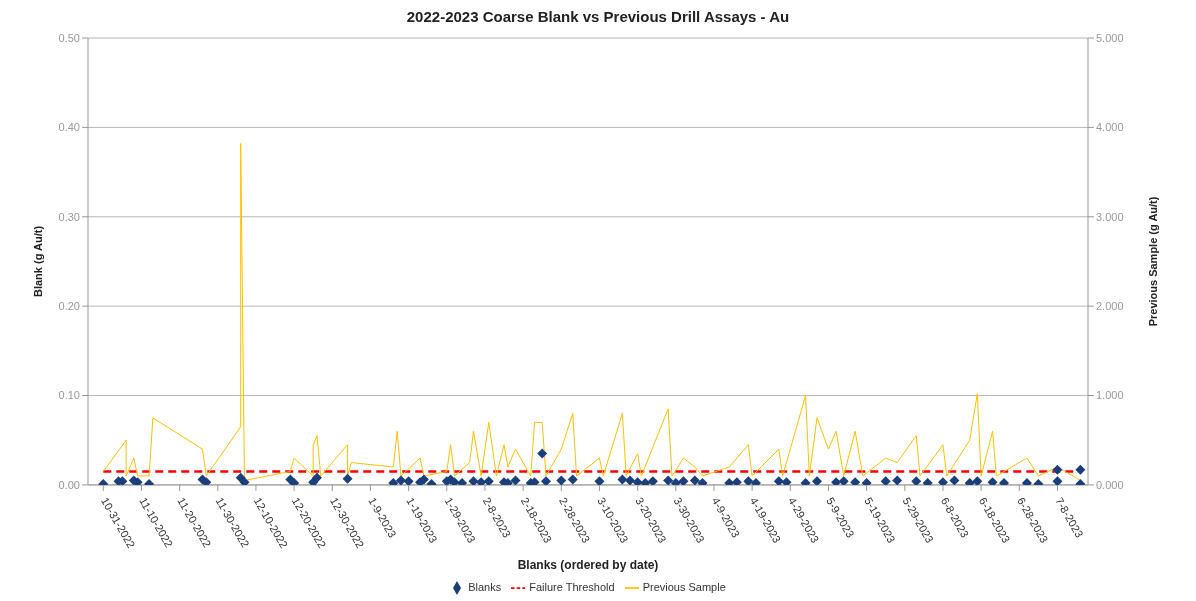 This screenshot has height=601, width=1196. What do you see at coordinates (1110, 127) in the screenshot?
I see `y2-tick-label: 4.000` at bounding box center [1110, 127].